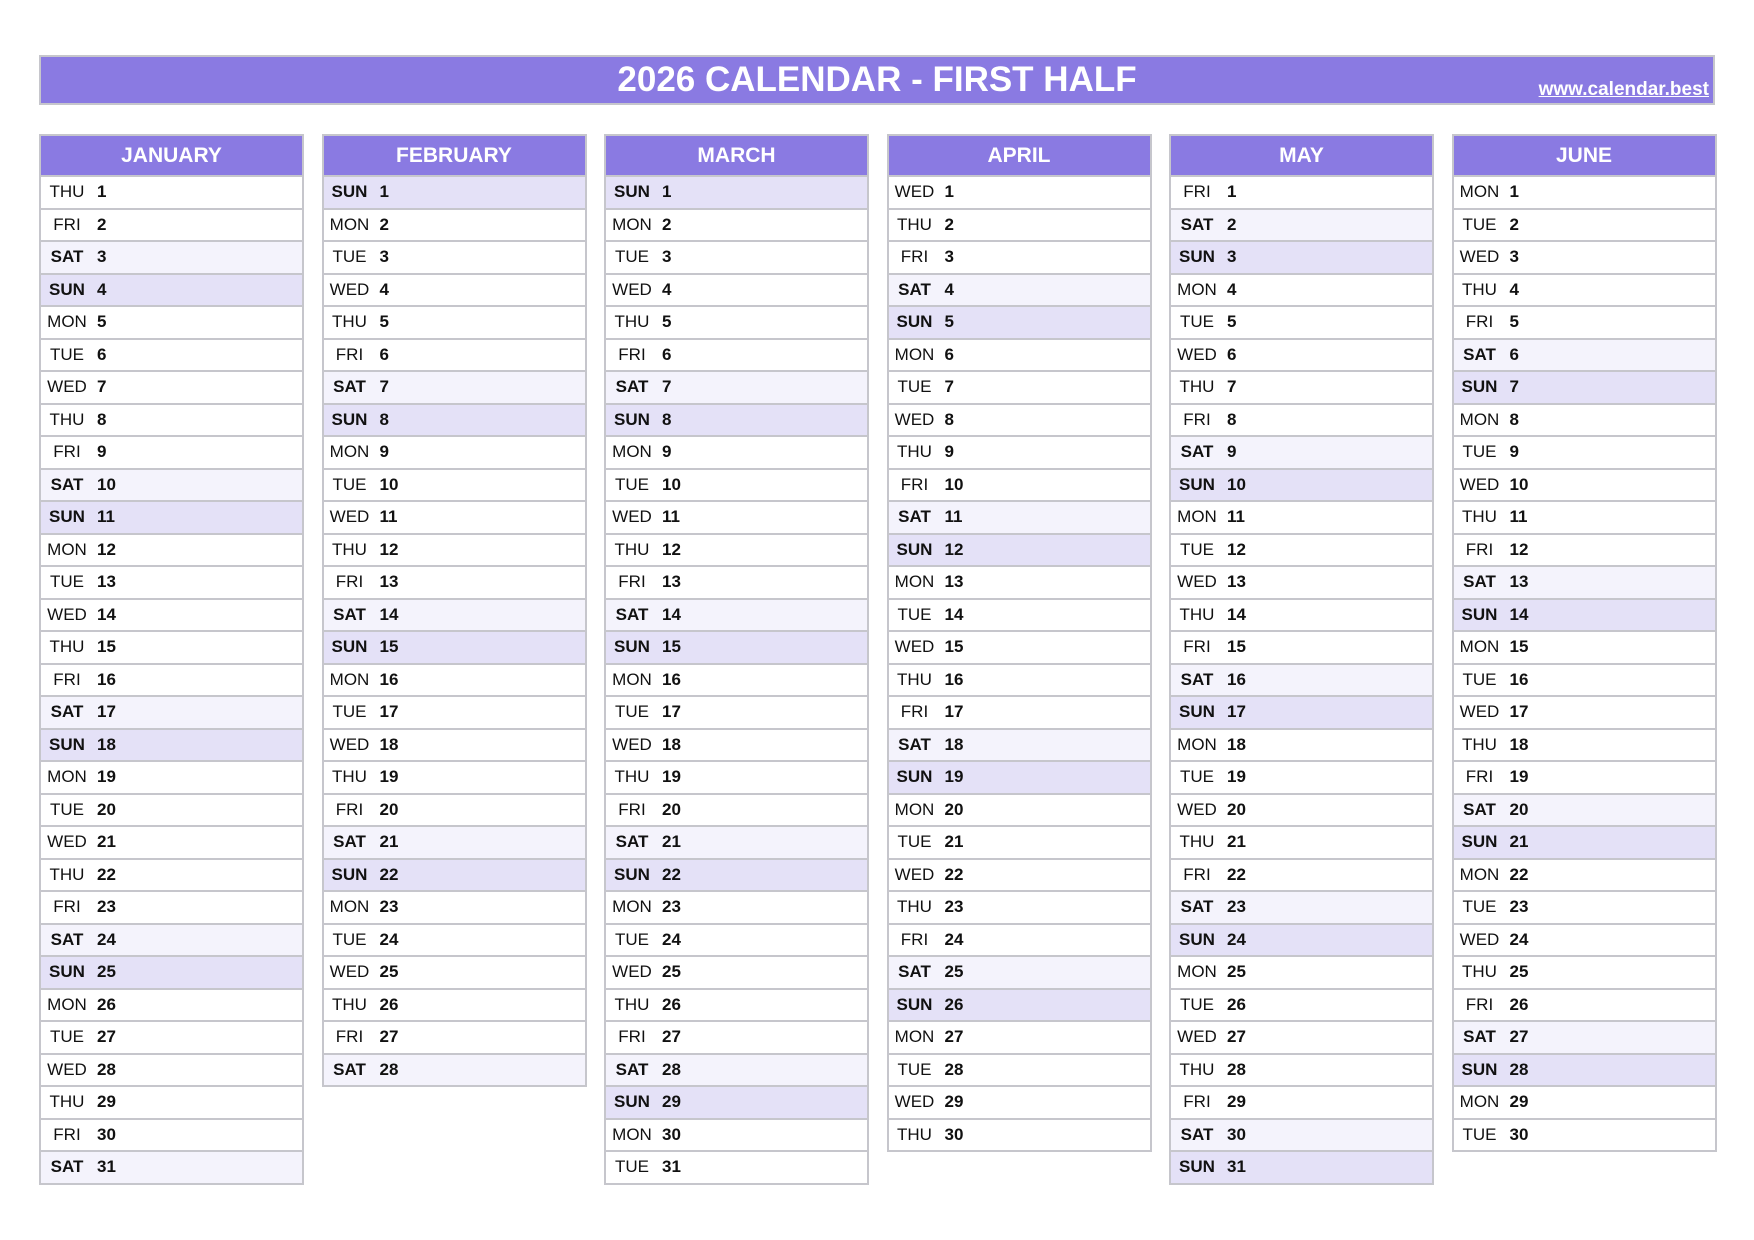 The height and width of the screenshot is (1240, 1754). I want to click on day-row: MON 6, so click(1019, 355).